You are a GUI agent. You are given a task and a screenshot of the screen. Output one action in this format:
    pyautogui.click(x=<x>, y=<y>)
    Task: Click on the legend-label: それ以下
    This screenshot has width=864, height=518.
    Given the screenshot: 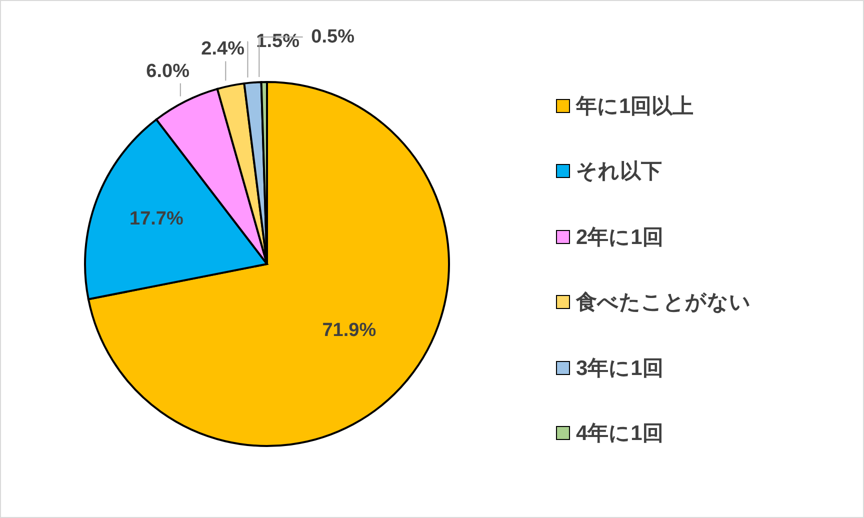 What is the action you would take?
    pyautogui.click(x=619, y=172)
    